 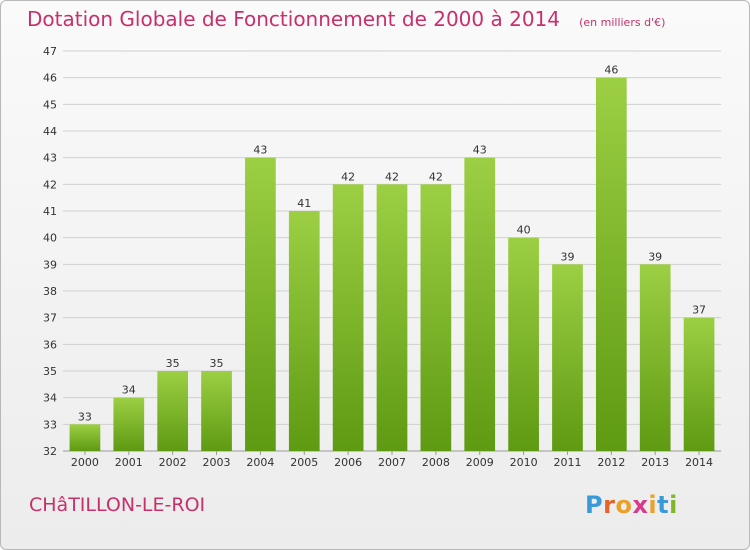 I want to click on y-tick-label: 38, so click(x=50, y=291).